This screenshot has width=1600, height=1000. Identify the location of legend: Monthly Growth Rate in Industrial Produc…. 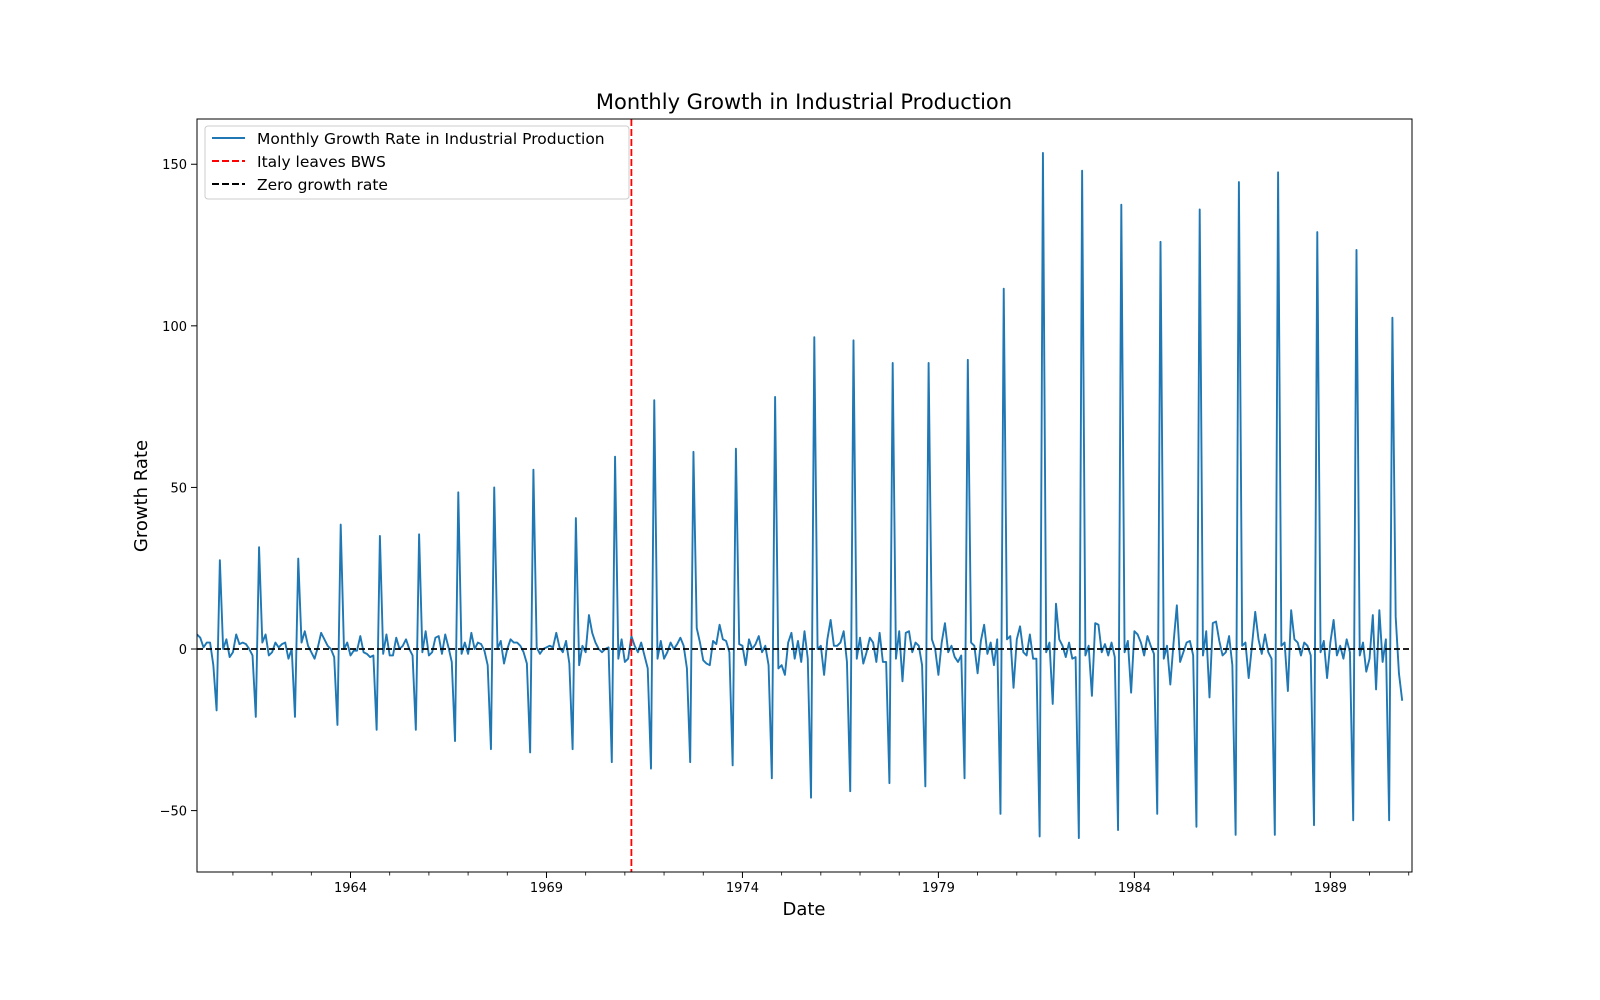
(417, 162).